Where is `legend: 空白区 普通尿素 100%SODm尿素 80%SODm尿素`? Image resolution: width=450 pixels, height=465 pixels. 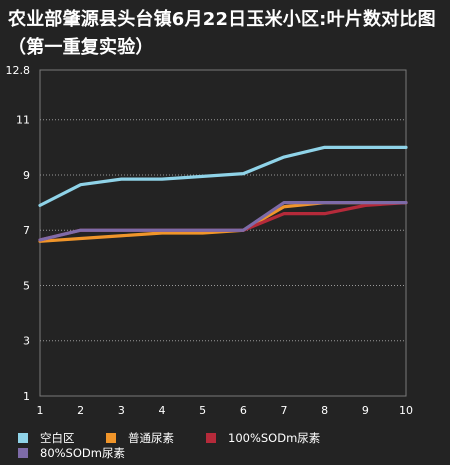 legend: 空白区 普通尿素 100%SODm尿素 80%SODm尿素 is located at coordinates (226, 445).